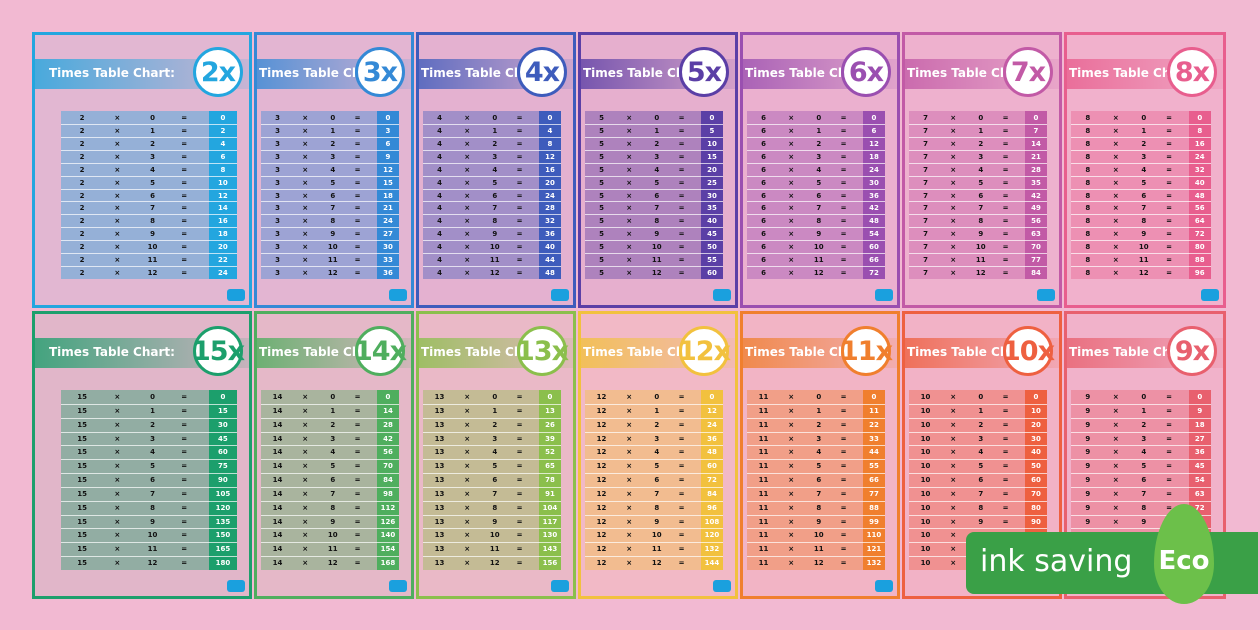 The width and height of the screenshot is (1260, 630). What do you see at coordinates (1199, 424) in the screenshot?
I see `product: 18` at bounding box center [1199, 424].